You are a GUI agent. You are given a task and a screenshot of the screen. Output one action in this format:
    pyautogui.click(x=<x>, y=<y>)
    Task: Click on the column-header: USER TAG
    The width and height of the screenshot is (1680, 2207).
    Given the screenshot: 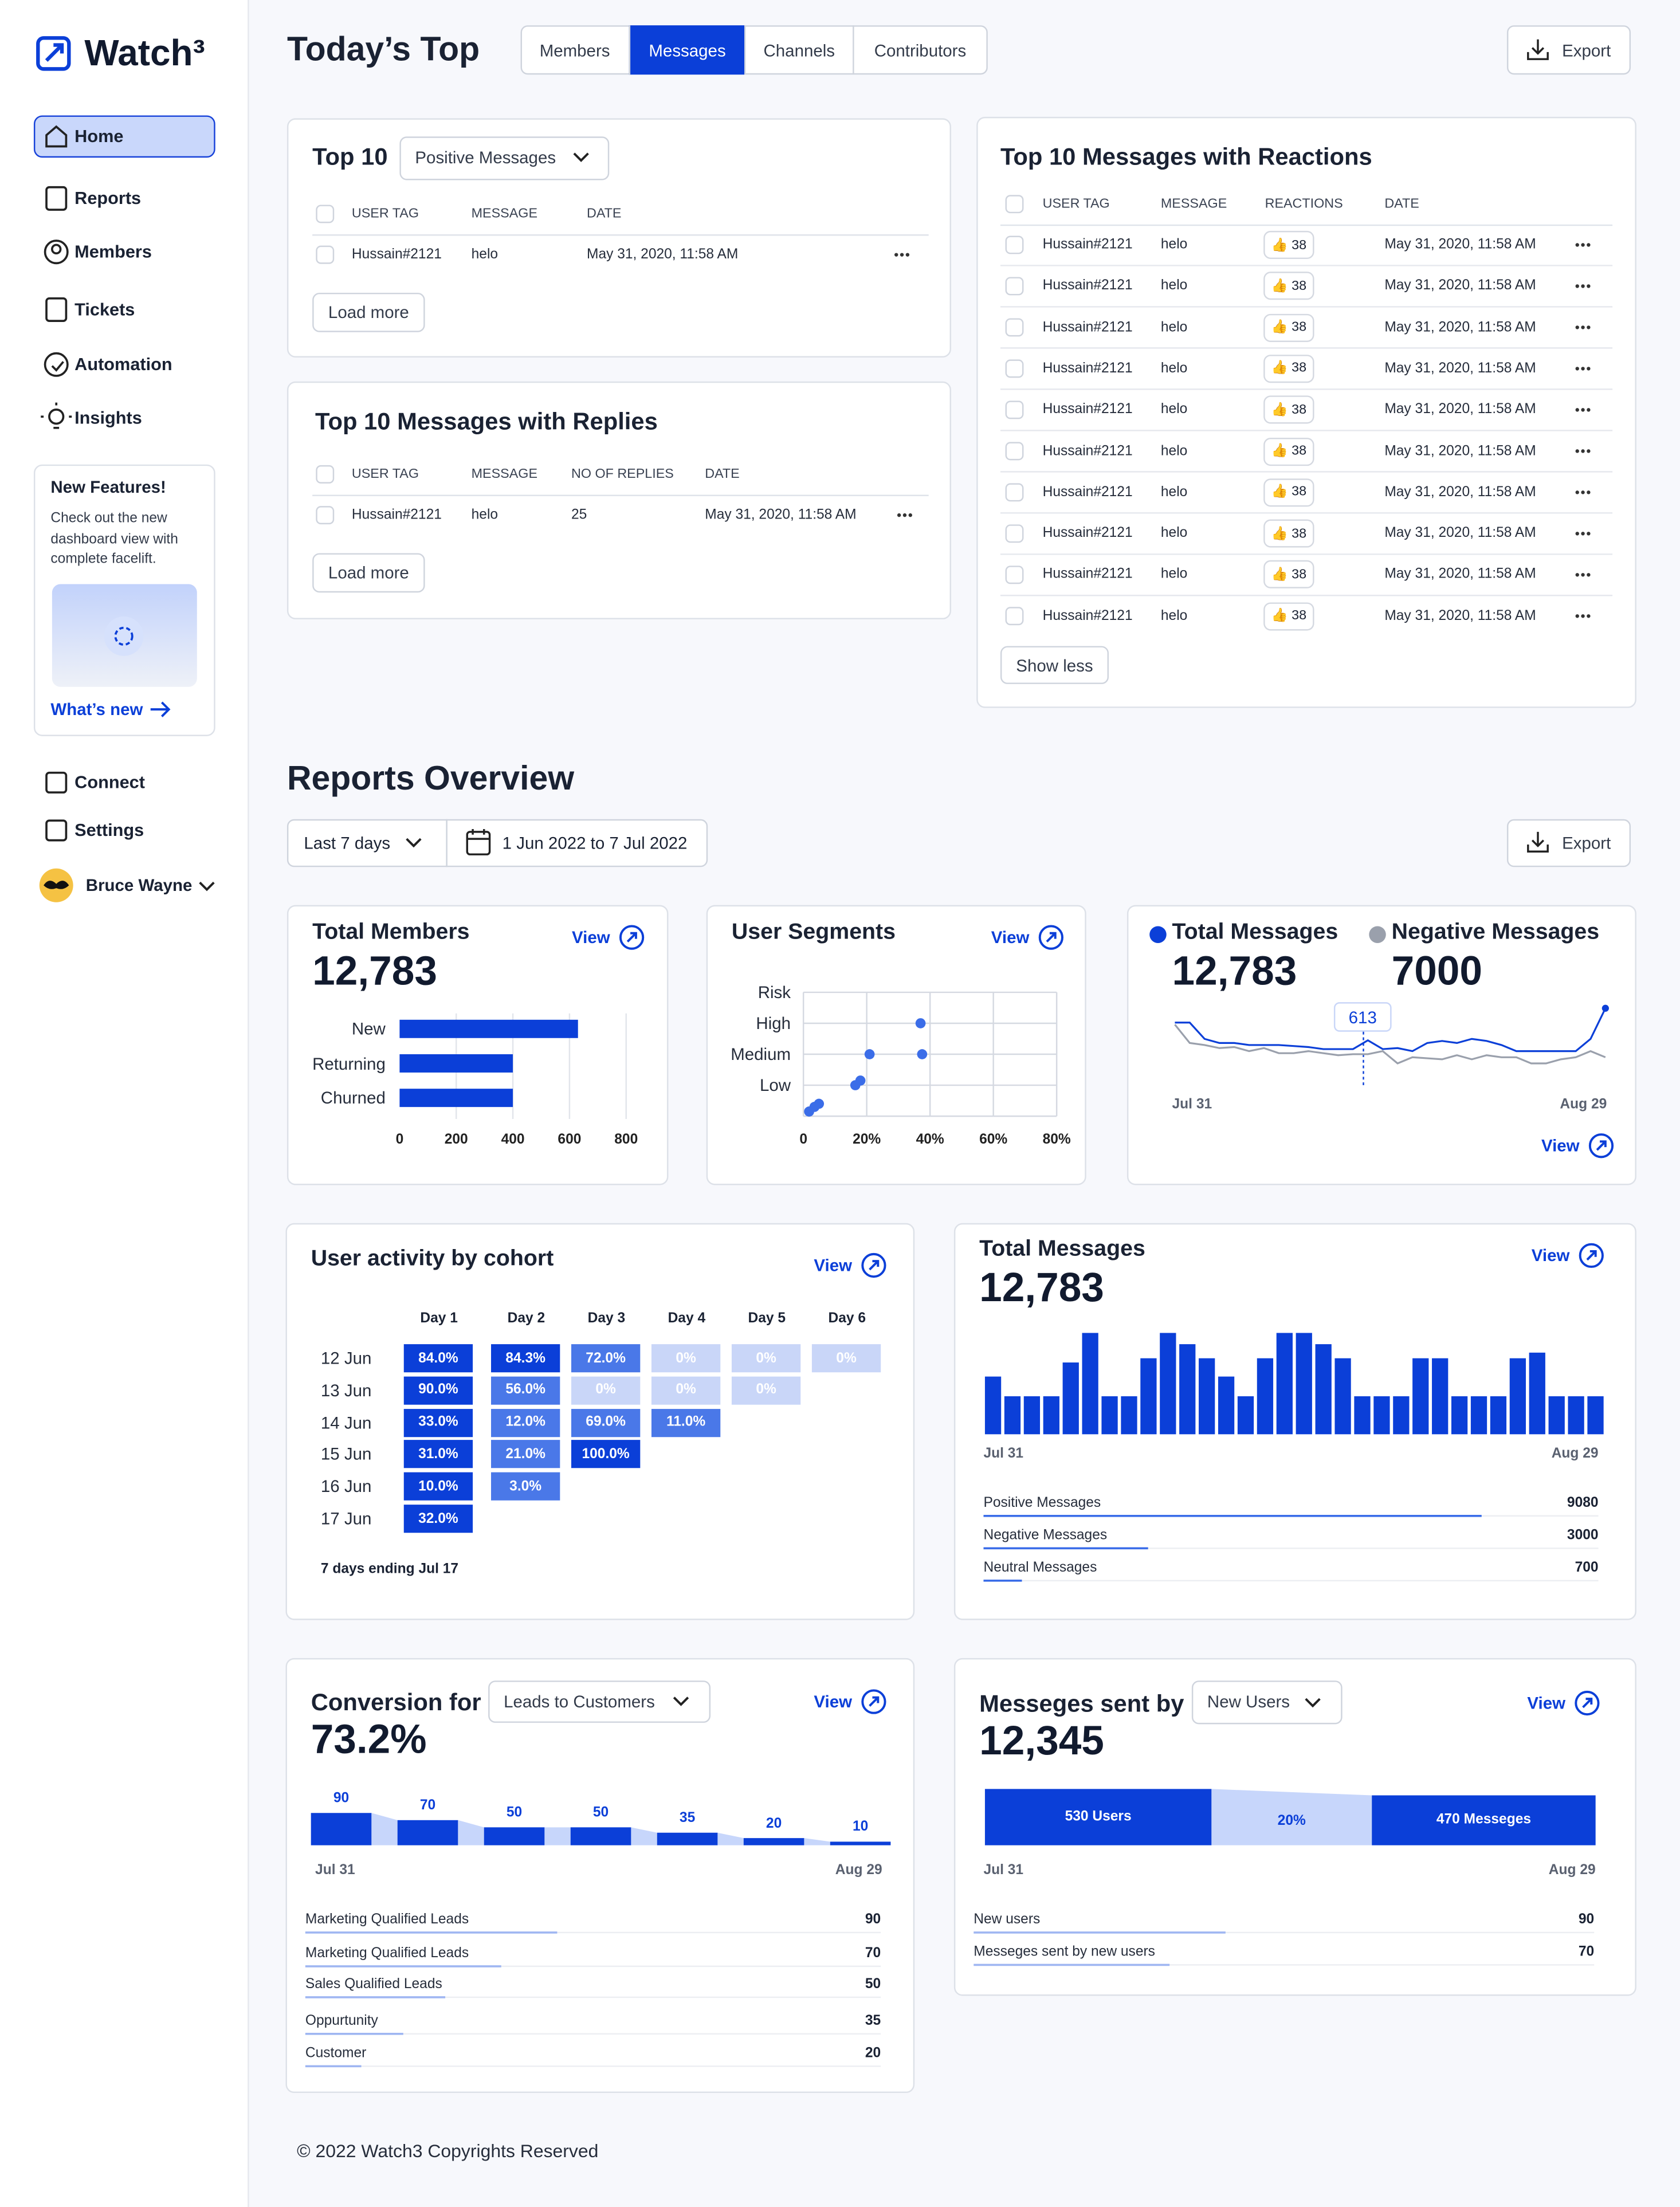 What is the action you would take?
    pyautogui.click(x=385, y=214)
    